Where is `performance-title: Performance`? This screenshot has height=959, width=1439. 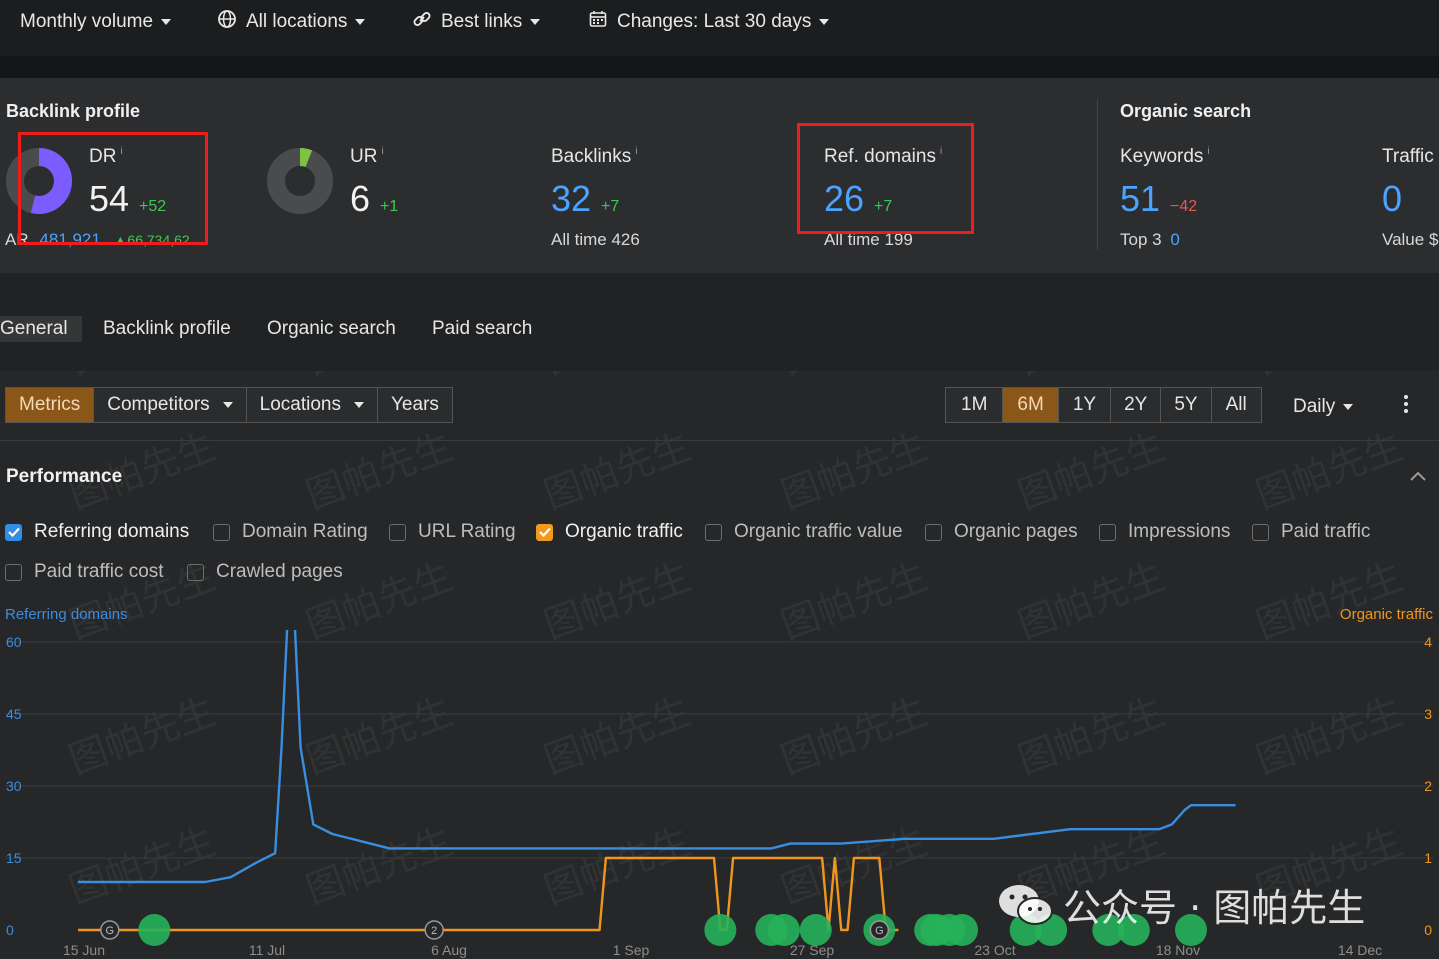
performance-title: Performance is located at coordinates (64, 476).